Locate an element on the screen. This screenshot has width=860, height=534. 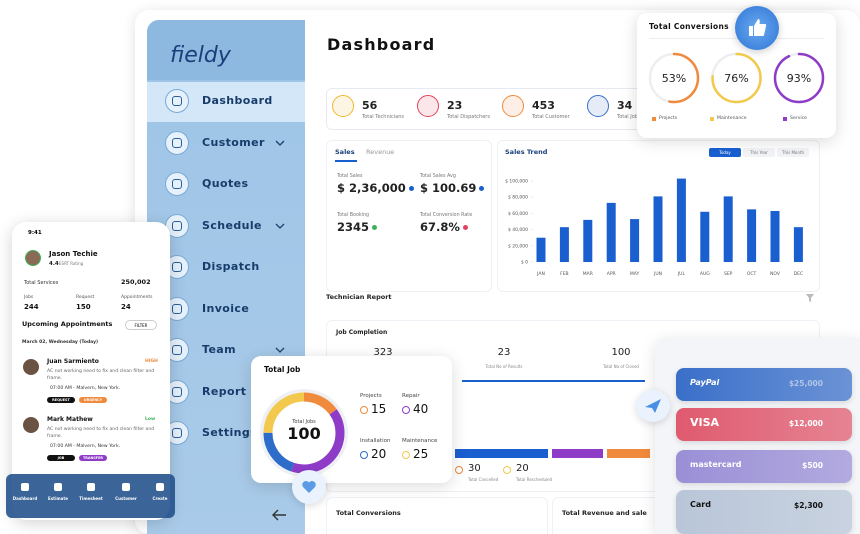
metric-value: $ 100.69 is located at coordinates (452, 188).